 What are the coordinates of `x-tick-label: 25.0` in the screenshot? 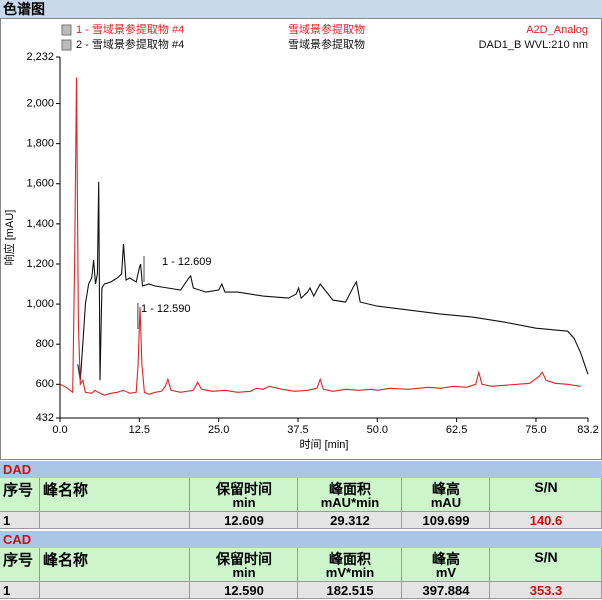 It's located at (218, 430).